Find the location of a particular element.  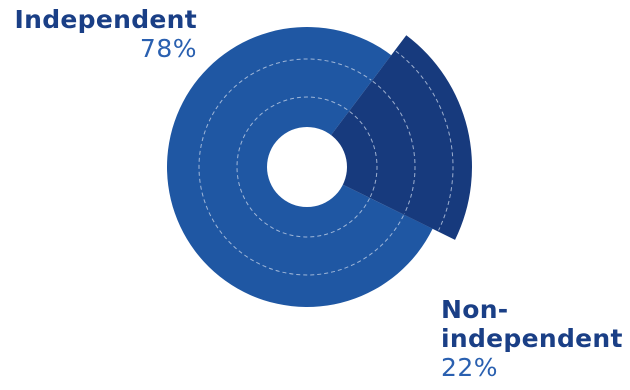

slice-label-nonindependent: Non- independent 22% is located at coordinates (532, 338).